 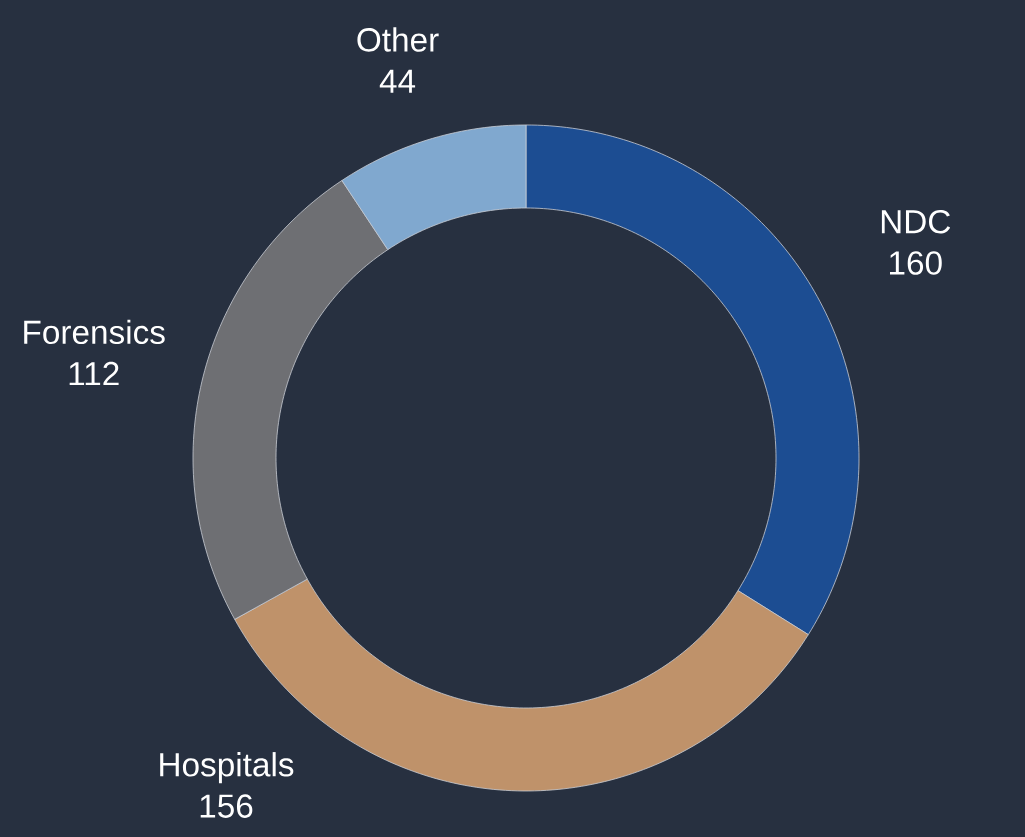 I want to click on slice-label: NDC, so click(x=916, y=221).